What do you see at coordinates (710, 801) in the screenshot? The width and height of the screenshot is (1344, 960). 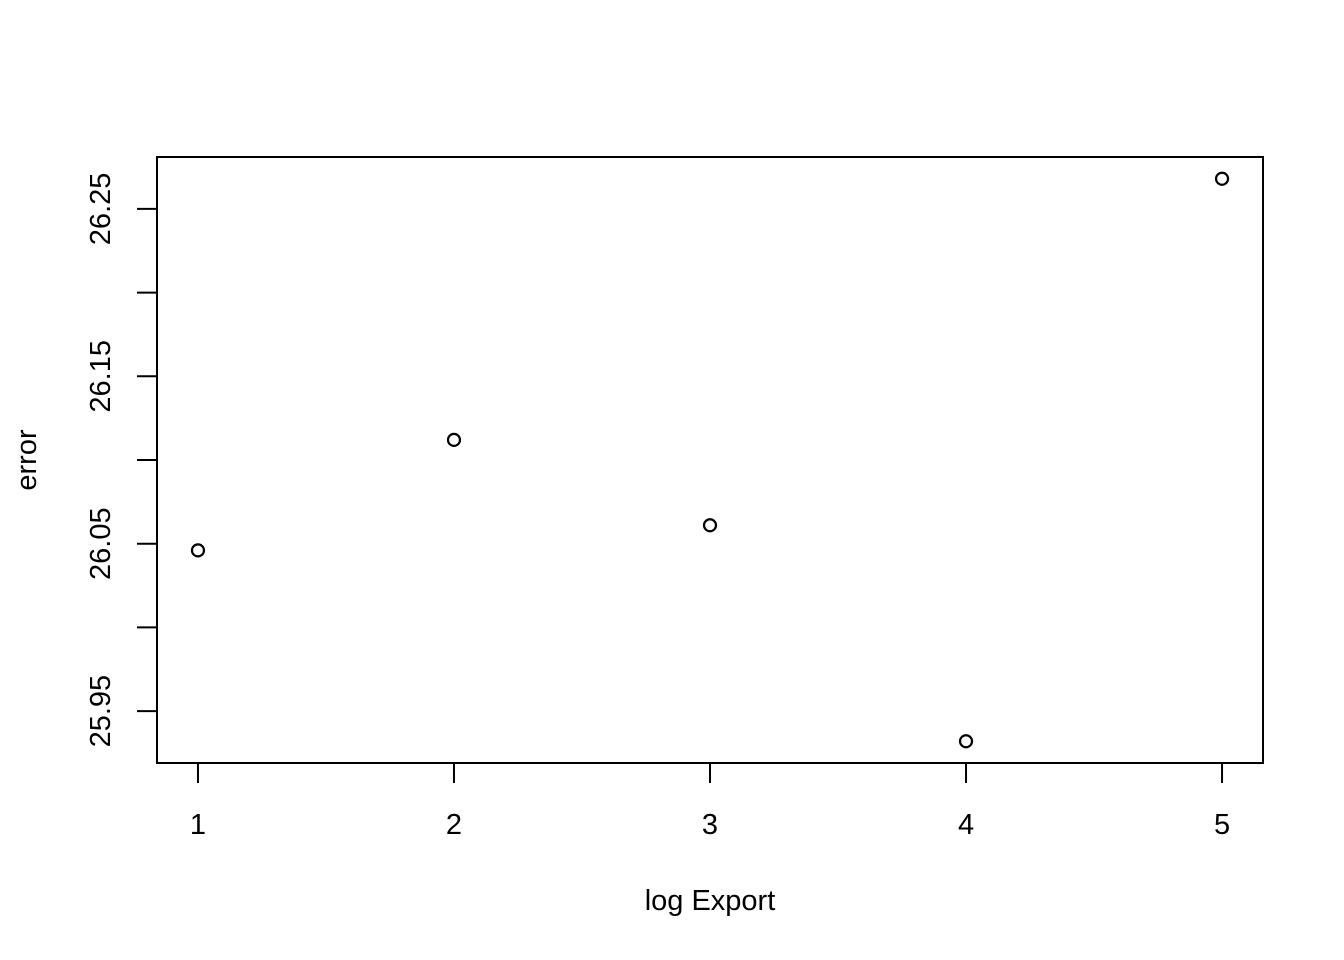 I see `x-axis: 1 2 3 4 5` at bounding box center [710, 801].